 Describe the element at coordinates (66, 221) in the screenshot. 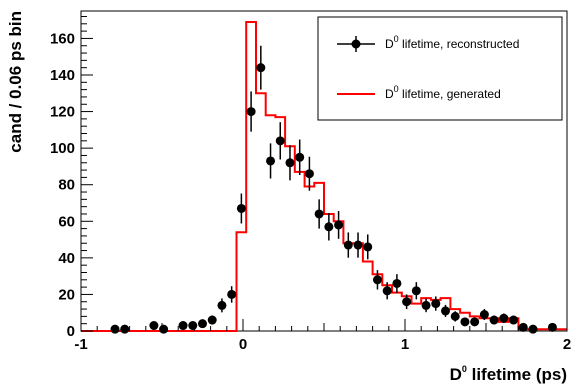

I see `y-tick-label: 60` at that location.